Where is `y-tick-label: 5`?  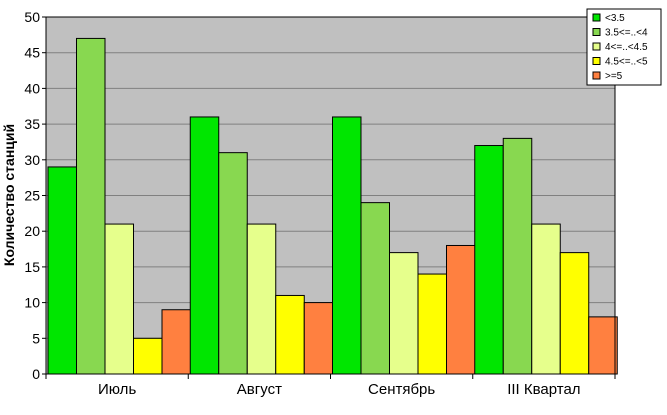
y-tick-label: 5 is located at coordinates (36, 338).